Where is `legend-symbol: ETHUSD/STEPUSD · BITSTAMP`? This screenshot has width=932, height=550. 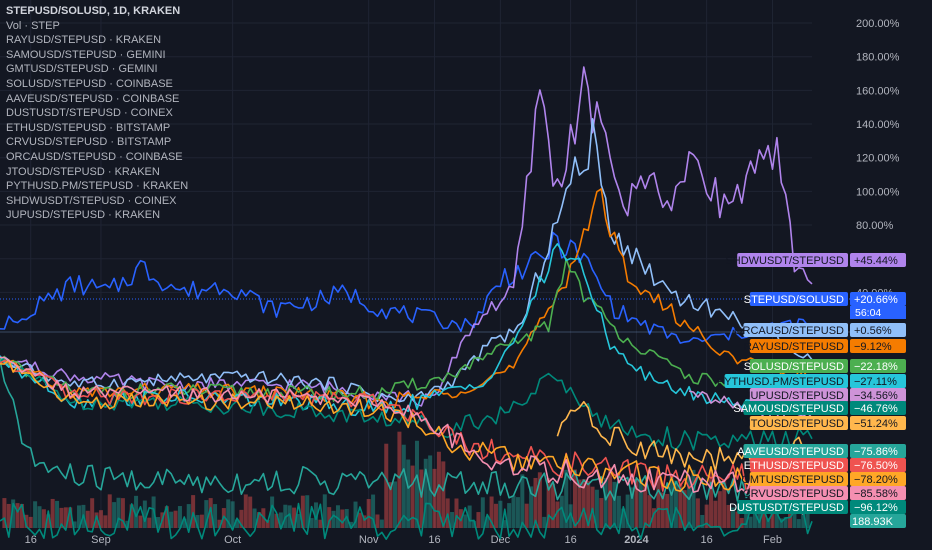 legend-symbol: ETHUSD/STEPUSD · BITSTAMP is located at coordinates (88, 127).